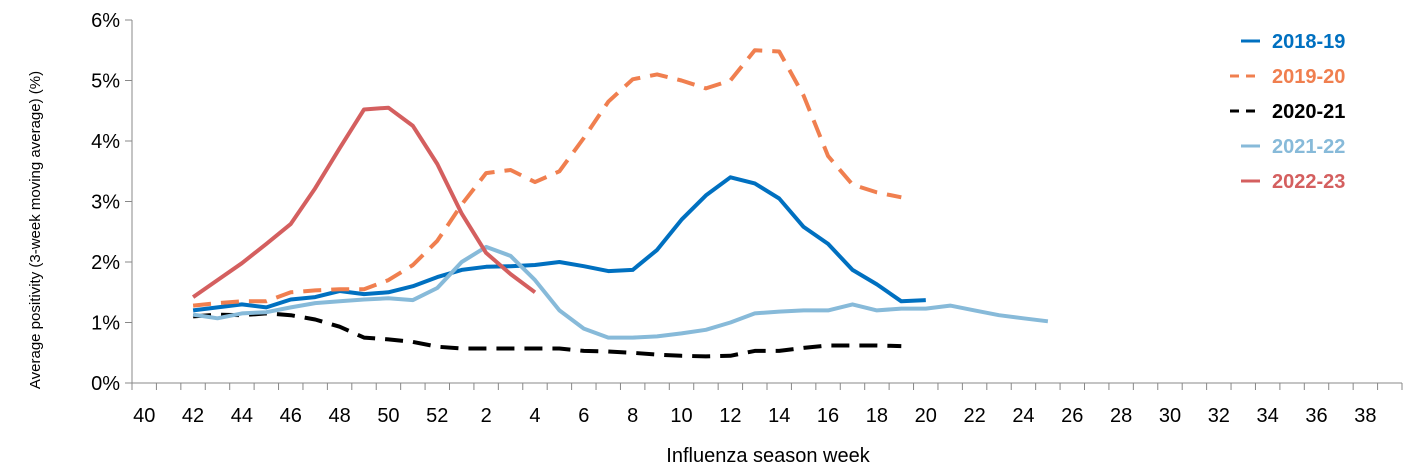 The width and height of the screenshot is (1408, 474). Describe the element at coordinates (779, 416) in the screenshot. I see `x-tick-label: 14` at that location.